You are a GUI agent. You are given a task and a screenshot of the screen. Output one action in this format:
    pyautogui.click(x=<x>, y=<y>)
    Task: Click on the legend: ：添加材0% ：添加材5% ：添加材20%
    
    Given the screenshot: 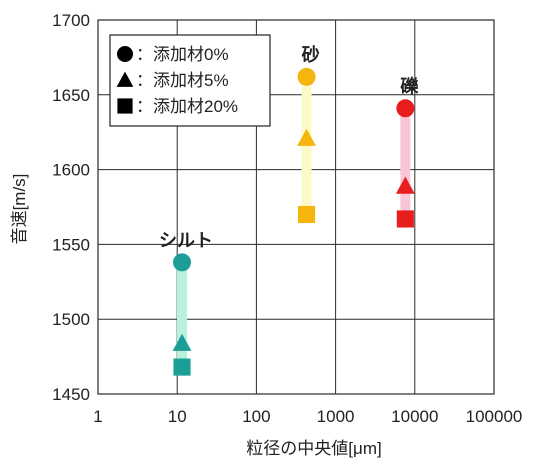 What is the action you would take?
    pyautogui.click(x=190, y=80)
    